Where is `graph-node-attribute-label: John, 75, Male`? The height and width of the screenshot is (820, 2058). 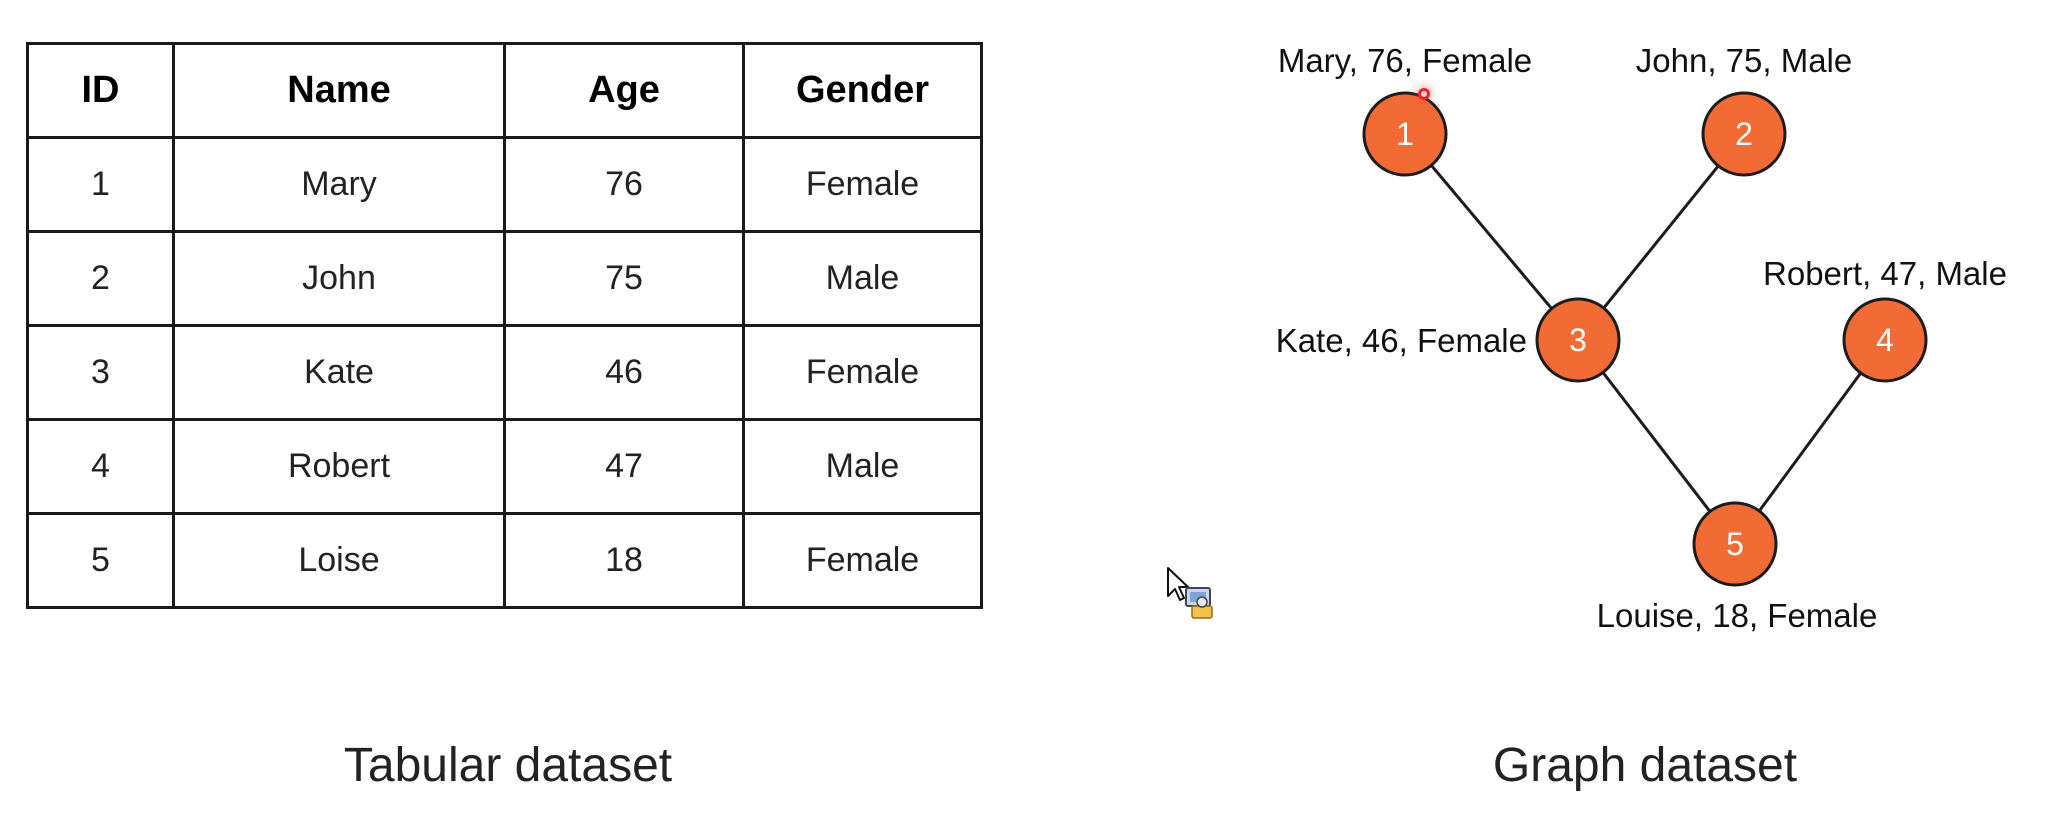 graph-node-attribute-label: John, 75, Male is located at coordinates (1744, 60).